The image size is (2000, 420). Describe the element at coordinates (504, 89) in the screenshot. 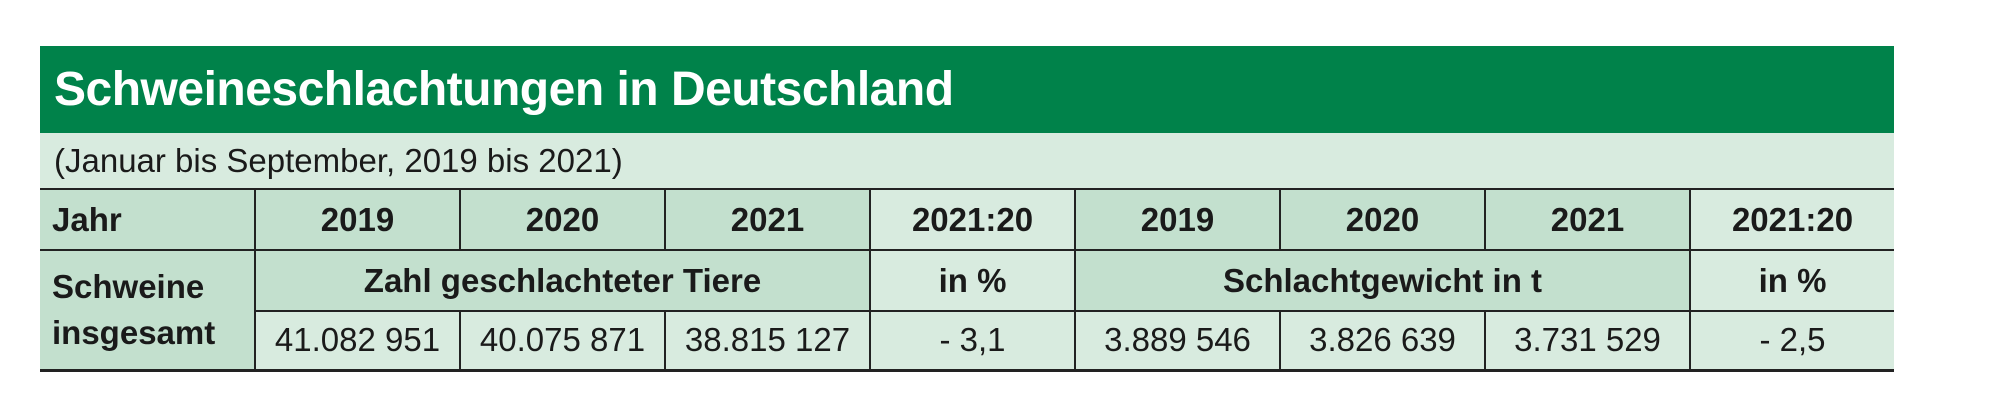

I see `figure-title: Schweineschlachtungen in Deutschland` at that location.